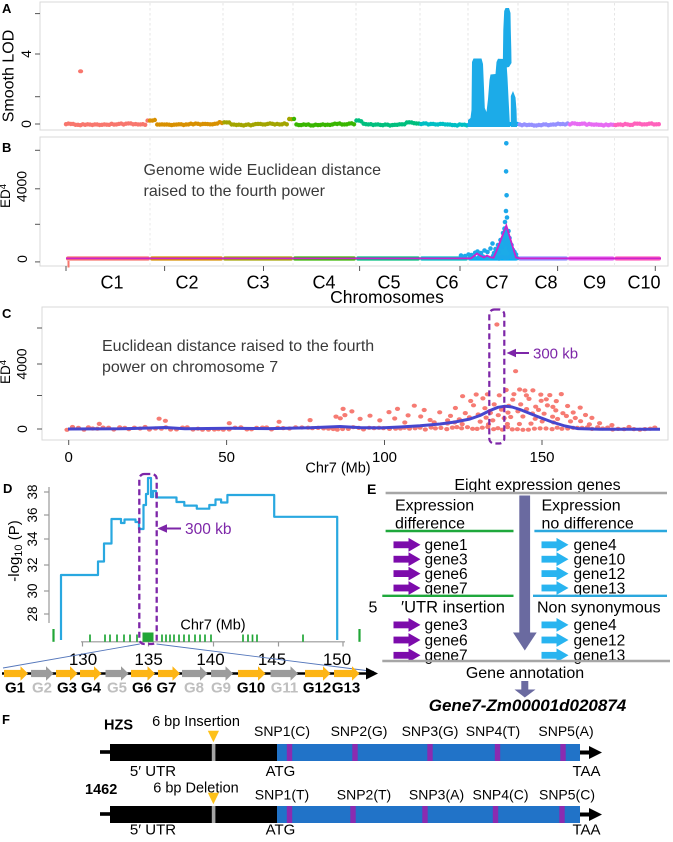 The width and height of the screenshot is (673, 842). What do you see at coordinates (101, 790) in the screenshot?
I see `svg-text: 1462` at bounding box center [101, 790].